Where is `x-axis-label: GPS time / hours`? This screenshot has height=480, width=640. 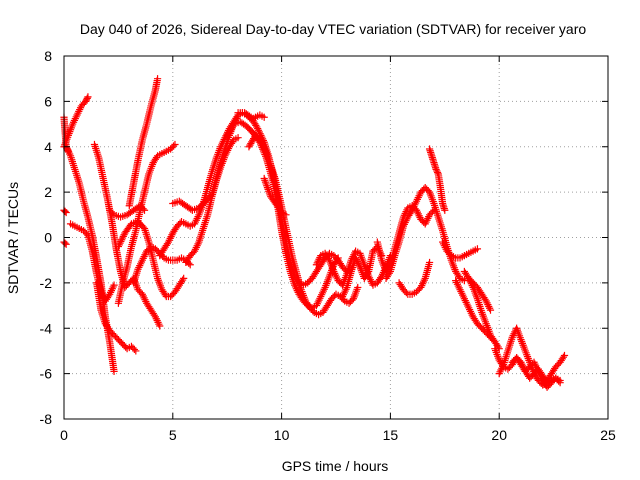 x-axis-label: GPS time / hours is located at coordinates (335, 466).